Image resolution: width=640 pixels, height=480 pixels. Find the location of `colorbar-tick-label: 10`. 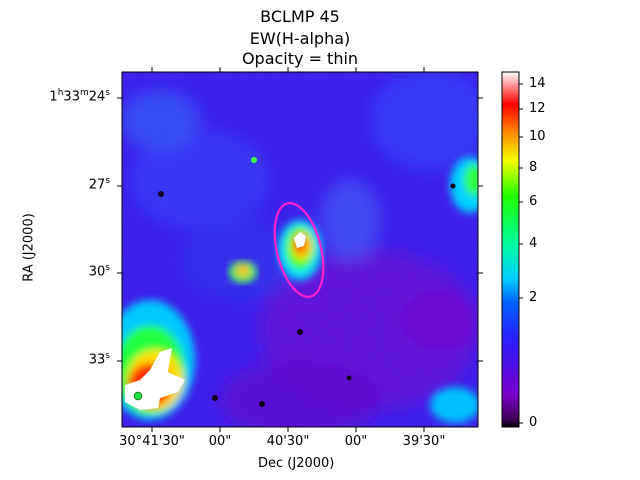

colorbar-tick-label: 10 is located at coordinates (537, 136).